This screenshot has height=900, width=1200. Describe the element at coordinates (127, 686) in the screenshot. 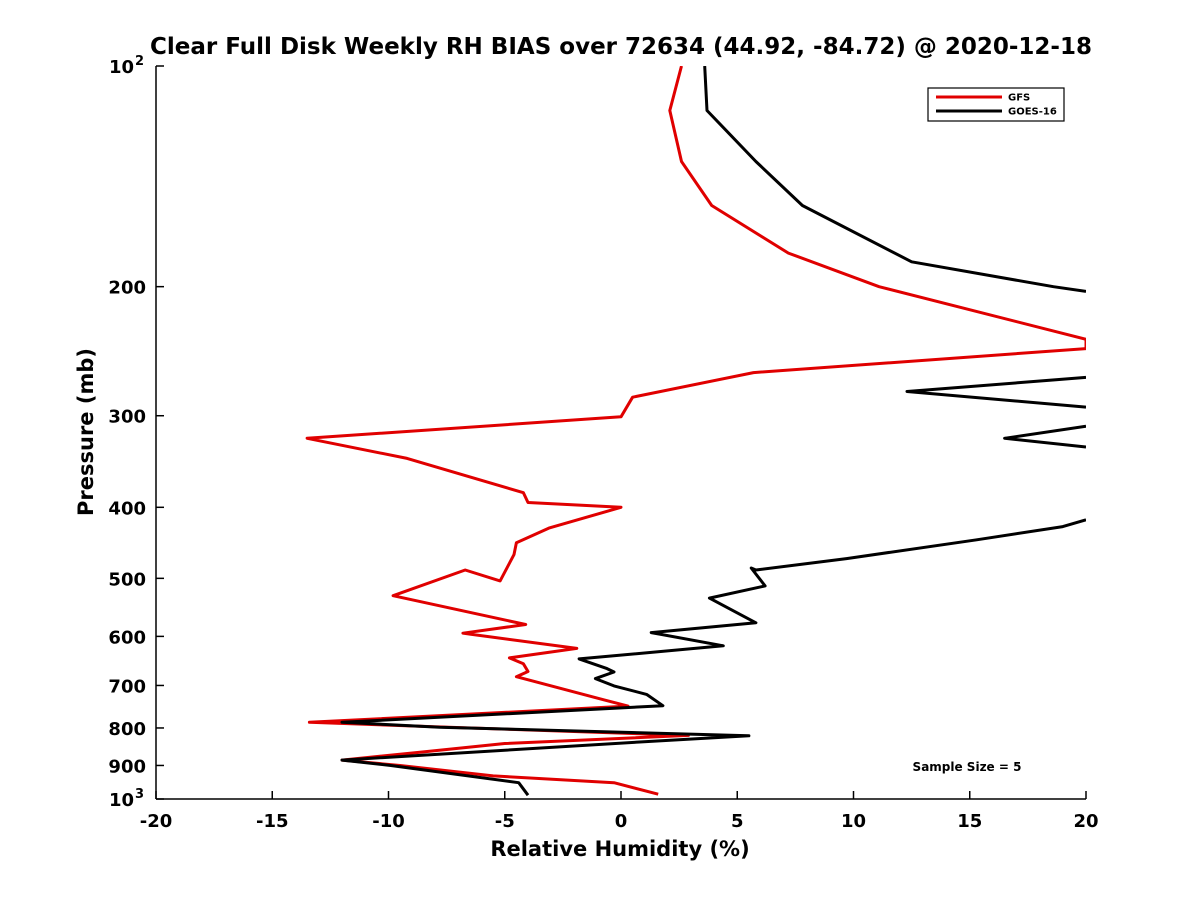

I see `y-tick-label: 700` at that location.